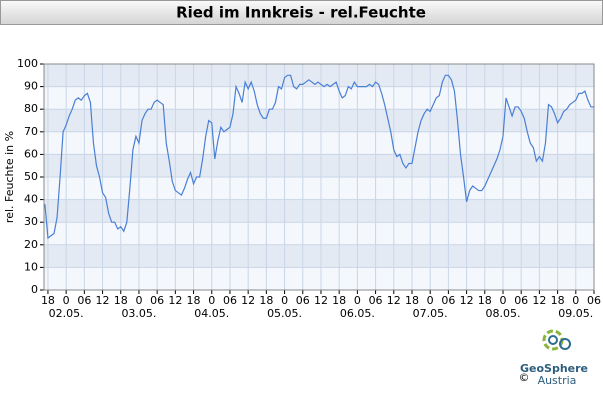 This screenshot has width=603, height=400. Describe the element at coordinates (34, 289) in the screenshot. I see `y-tick-label: 0` at that location.